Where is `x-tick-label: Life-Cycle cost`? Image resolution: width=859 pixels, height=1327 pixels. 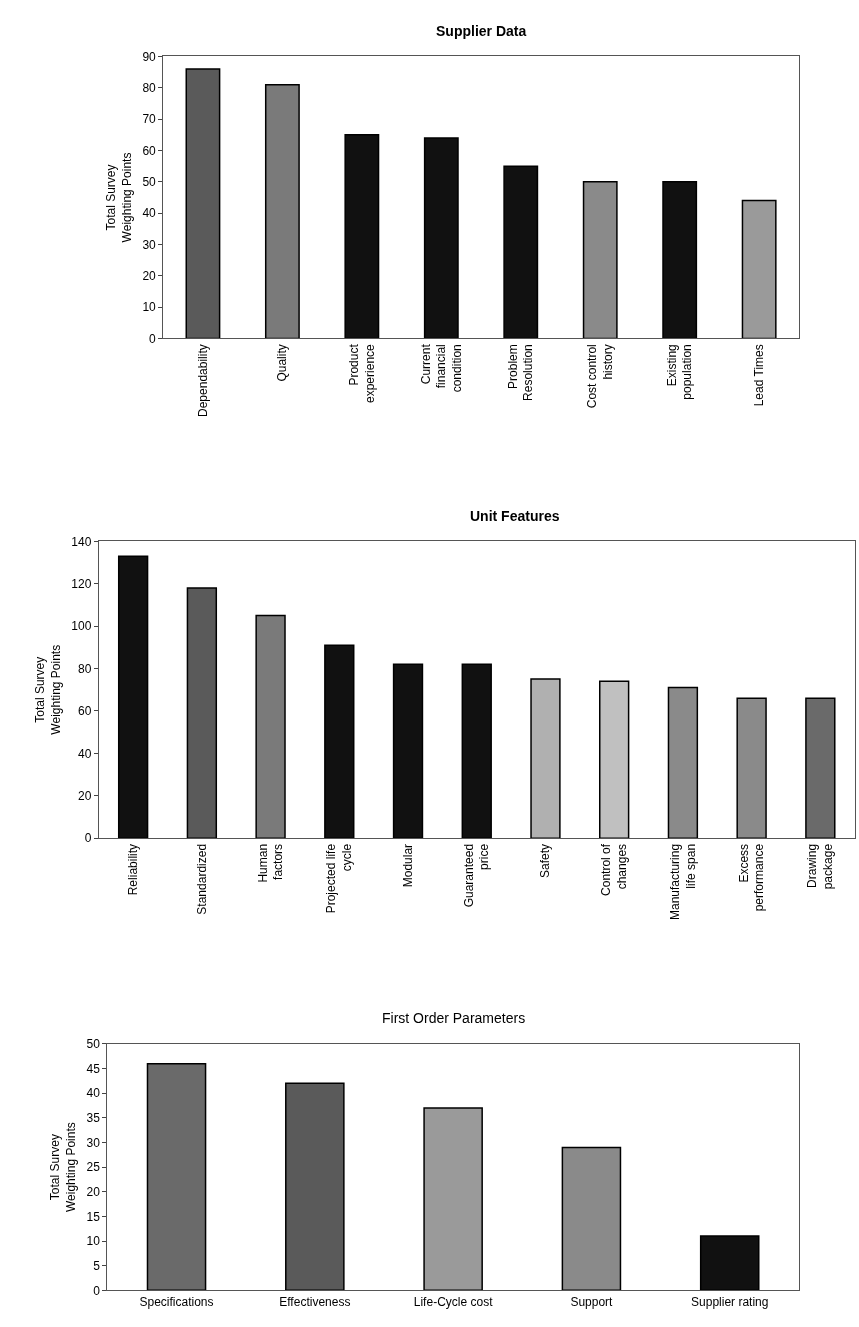
x-tick-label: Life-Cycle cost is located at coordinates (453, 1301).